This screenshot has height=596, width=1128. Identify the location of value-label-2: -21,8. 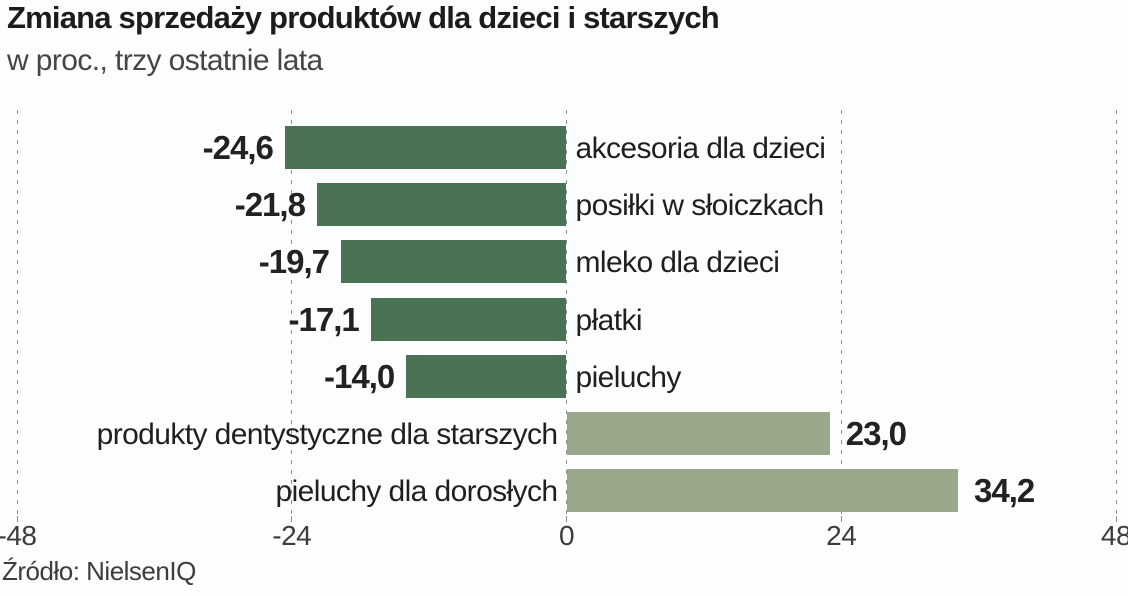
(270, 205).